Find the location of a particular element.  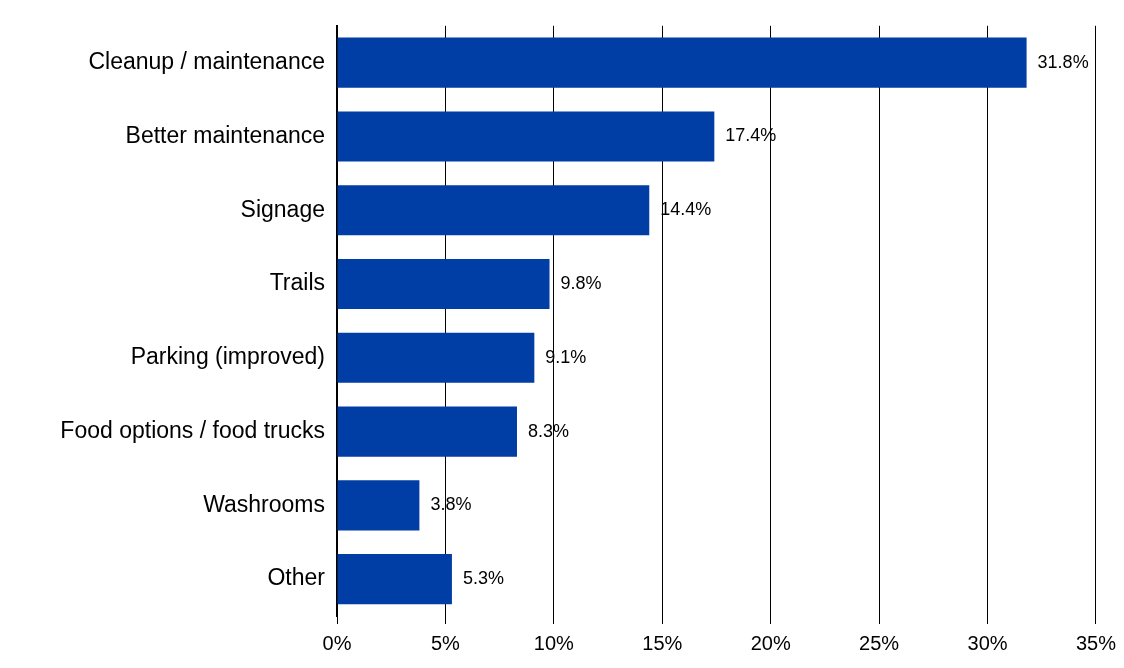

data-label: 9.8% is located at coordinates (581, 282).